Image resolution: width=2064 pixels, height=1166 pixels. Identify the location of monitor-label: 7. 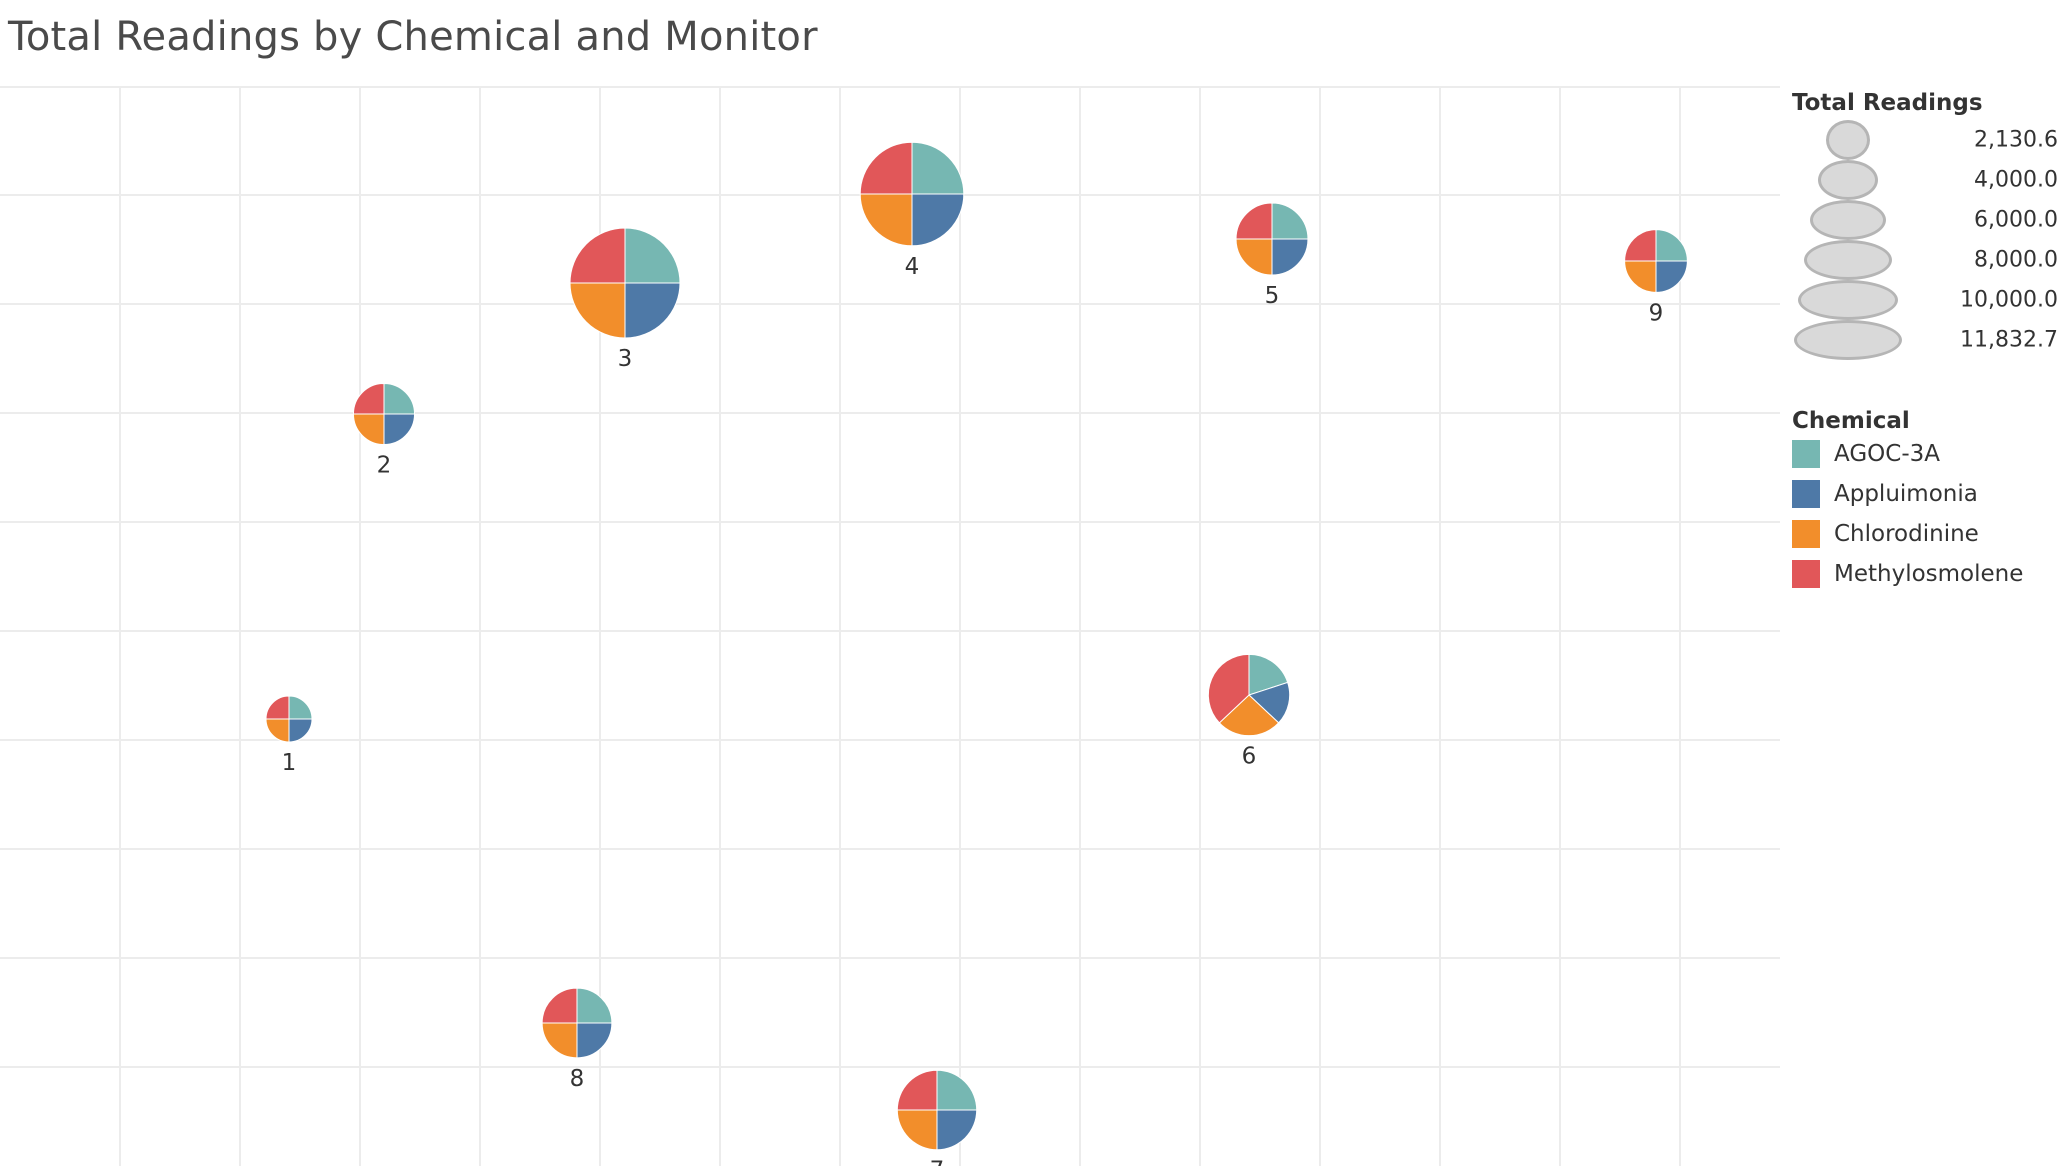
(937, 1162).